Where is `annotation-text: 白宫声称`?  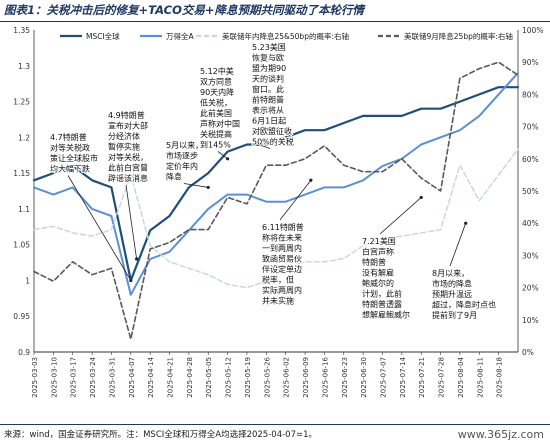
annotation-text: 白宫声称 is located at coordinates (378, 252).